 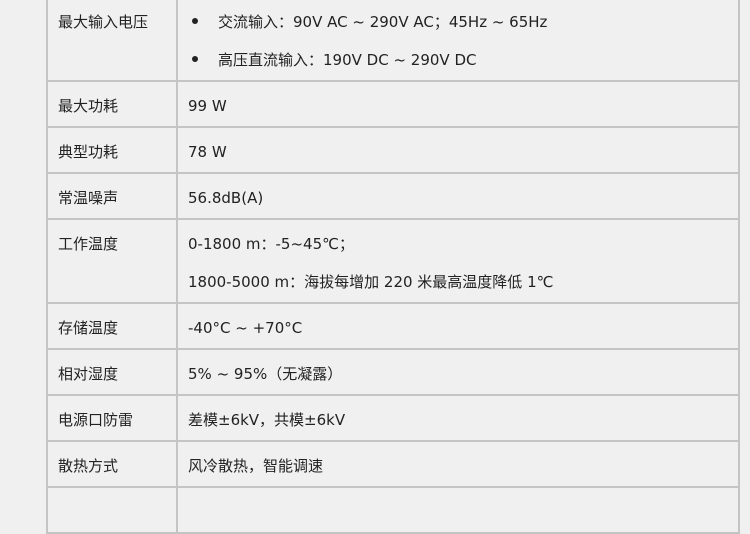 What do you see at coordinates (103, 22) in the screenshot?
I see `row-label: 最大输入电压` at bounding box center [103, 22].